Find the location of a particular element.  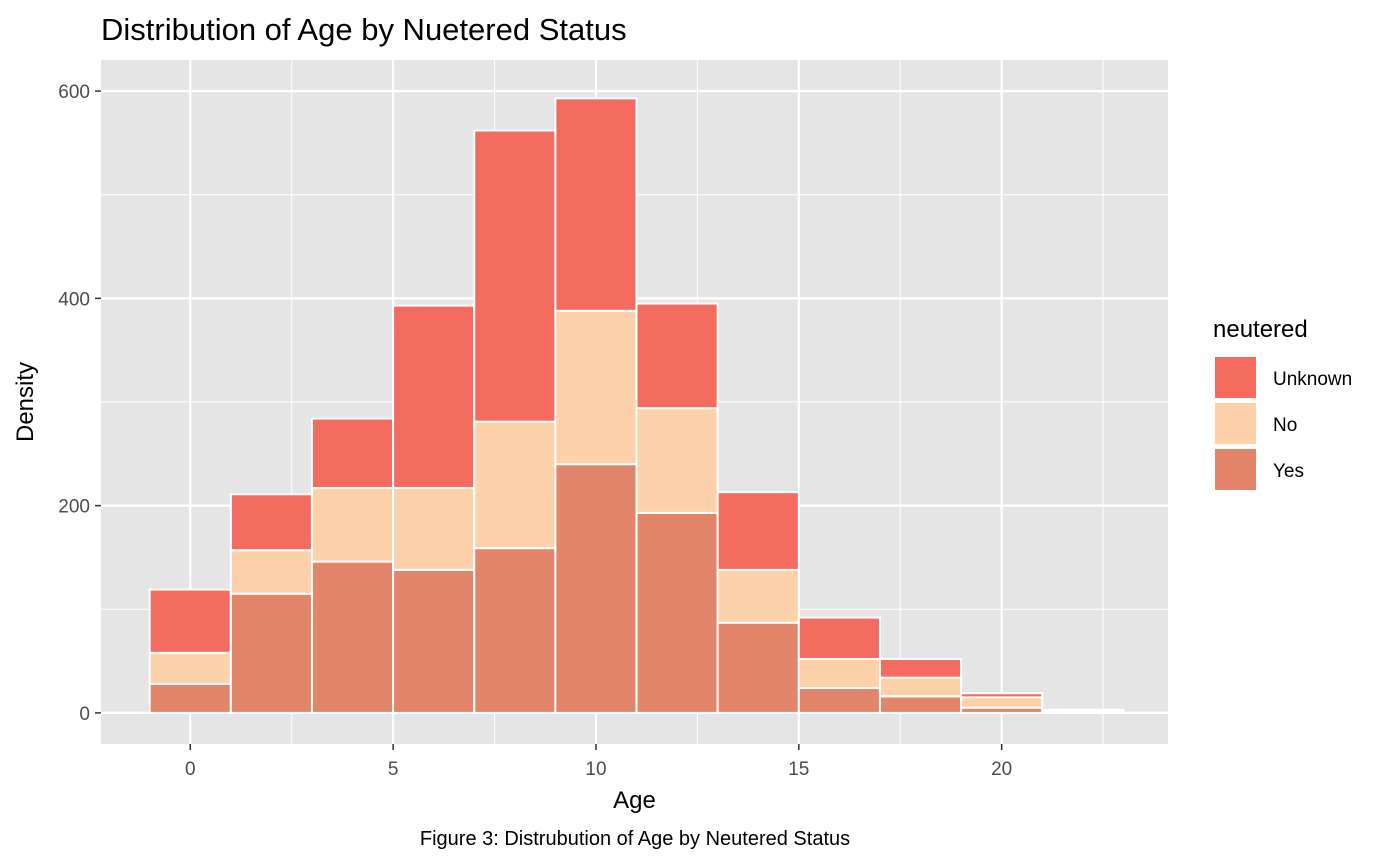

x-axis-ticks: 0 5 10 15 20 is located at coordinates (598, 762).